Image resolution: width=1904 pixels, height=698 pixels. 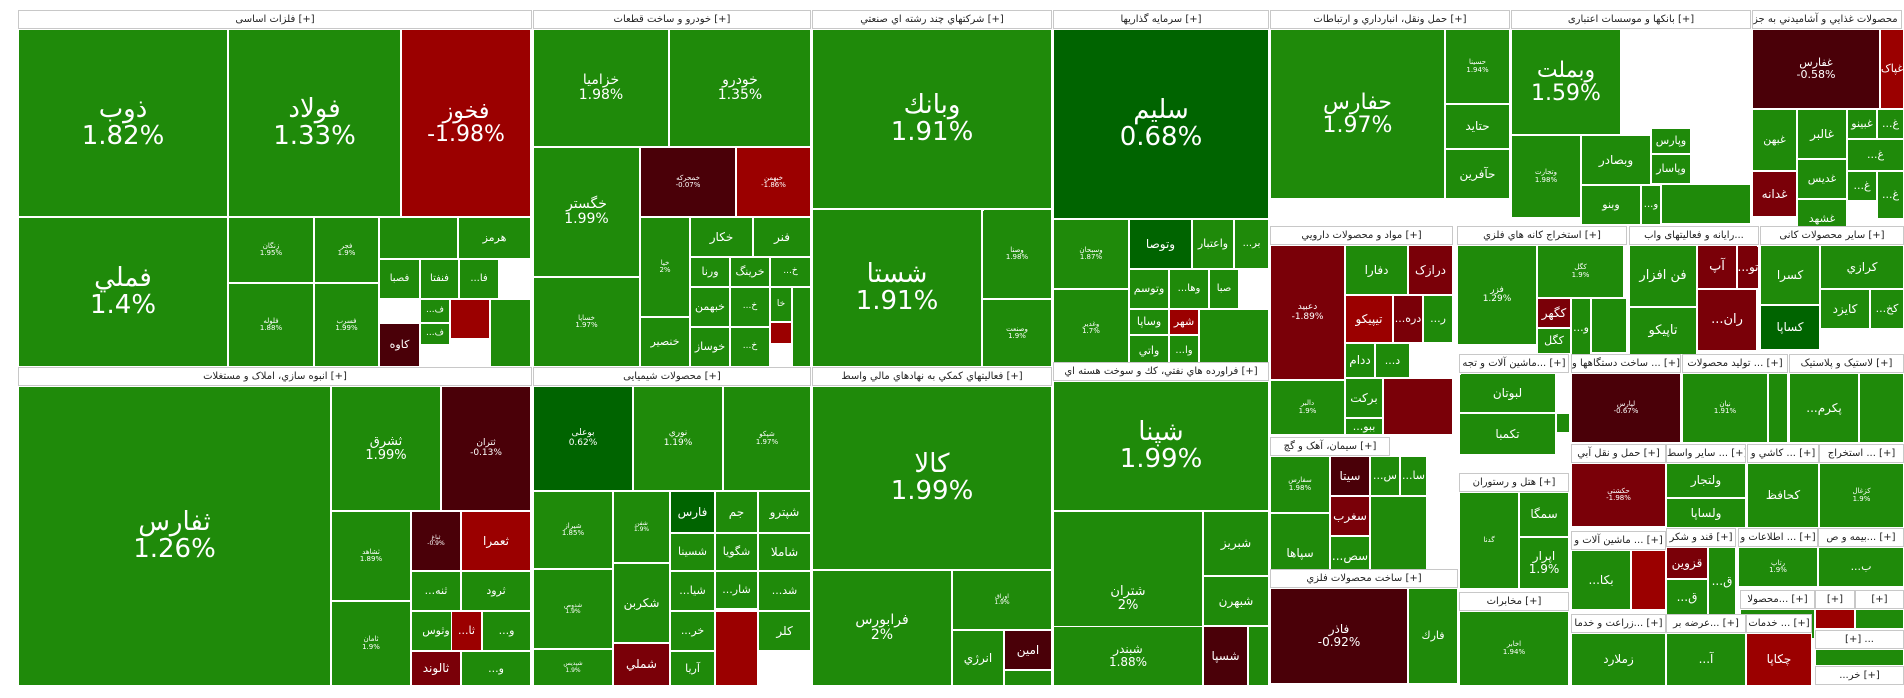 I want to click on stock-tile: ...د, so click(x=1392, y=360).